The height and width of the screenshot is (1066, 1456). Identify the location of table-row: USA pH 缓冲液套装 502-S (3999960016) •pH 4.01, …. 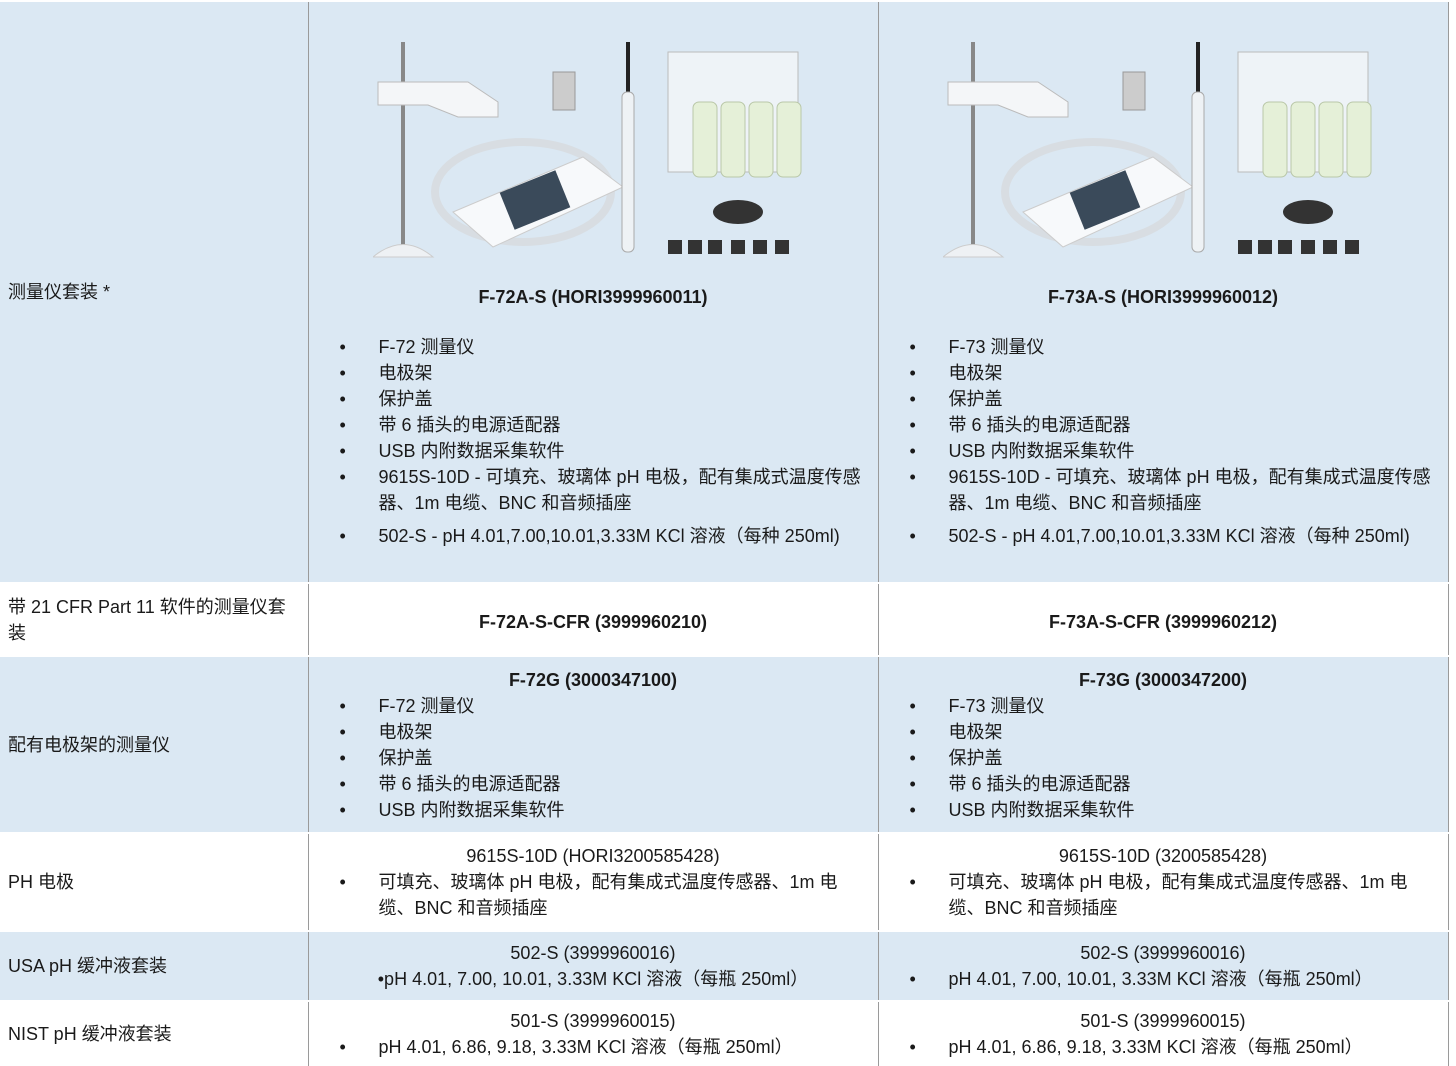
(724, 965).